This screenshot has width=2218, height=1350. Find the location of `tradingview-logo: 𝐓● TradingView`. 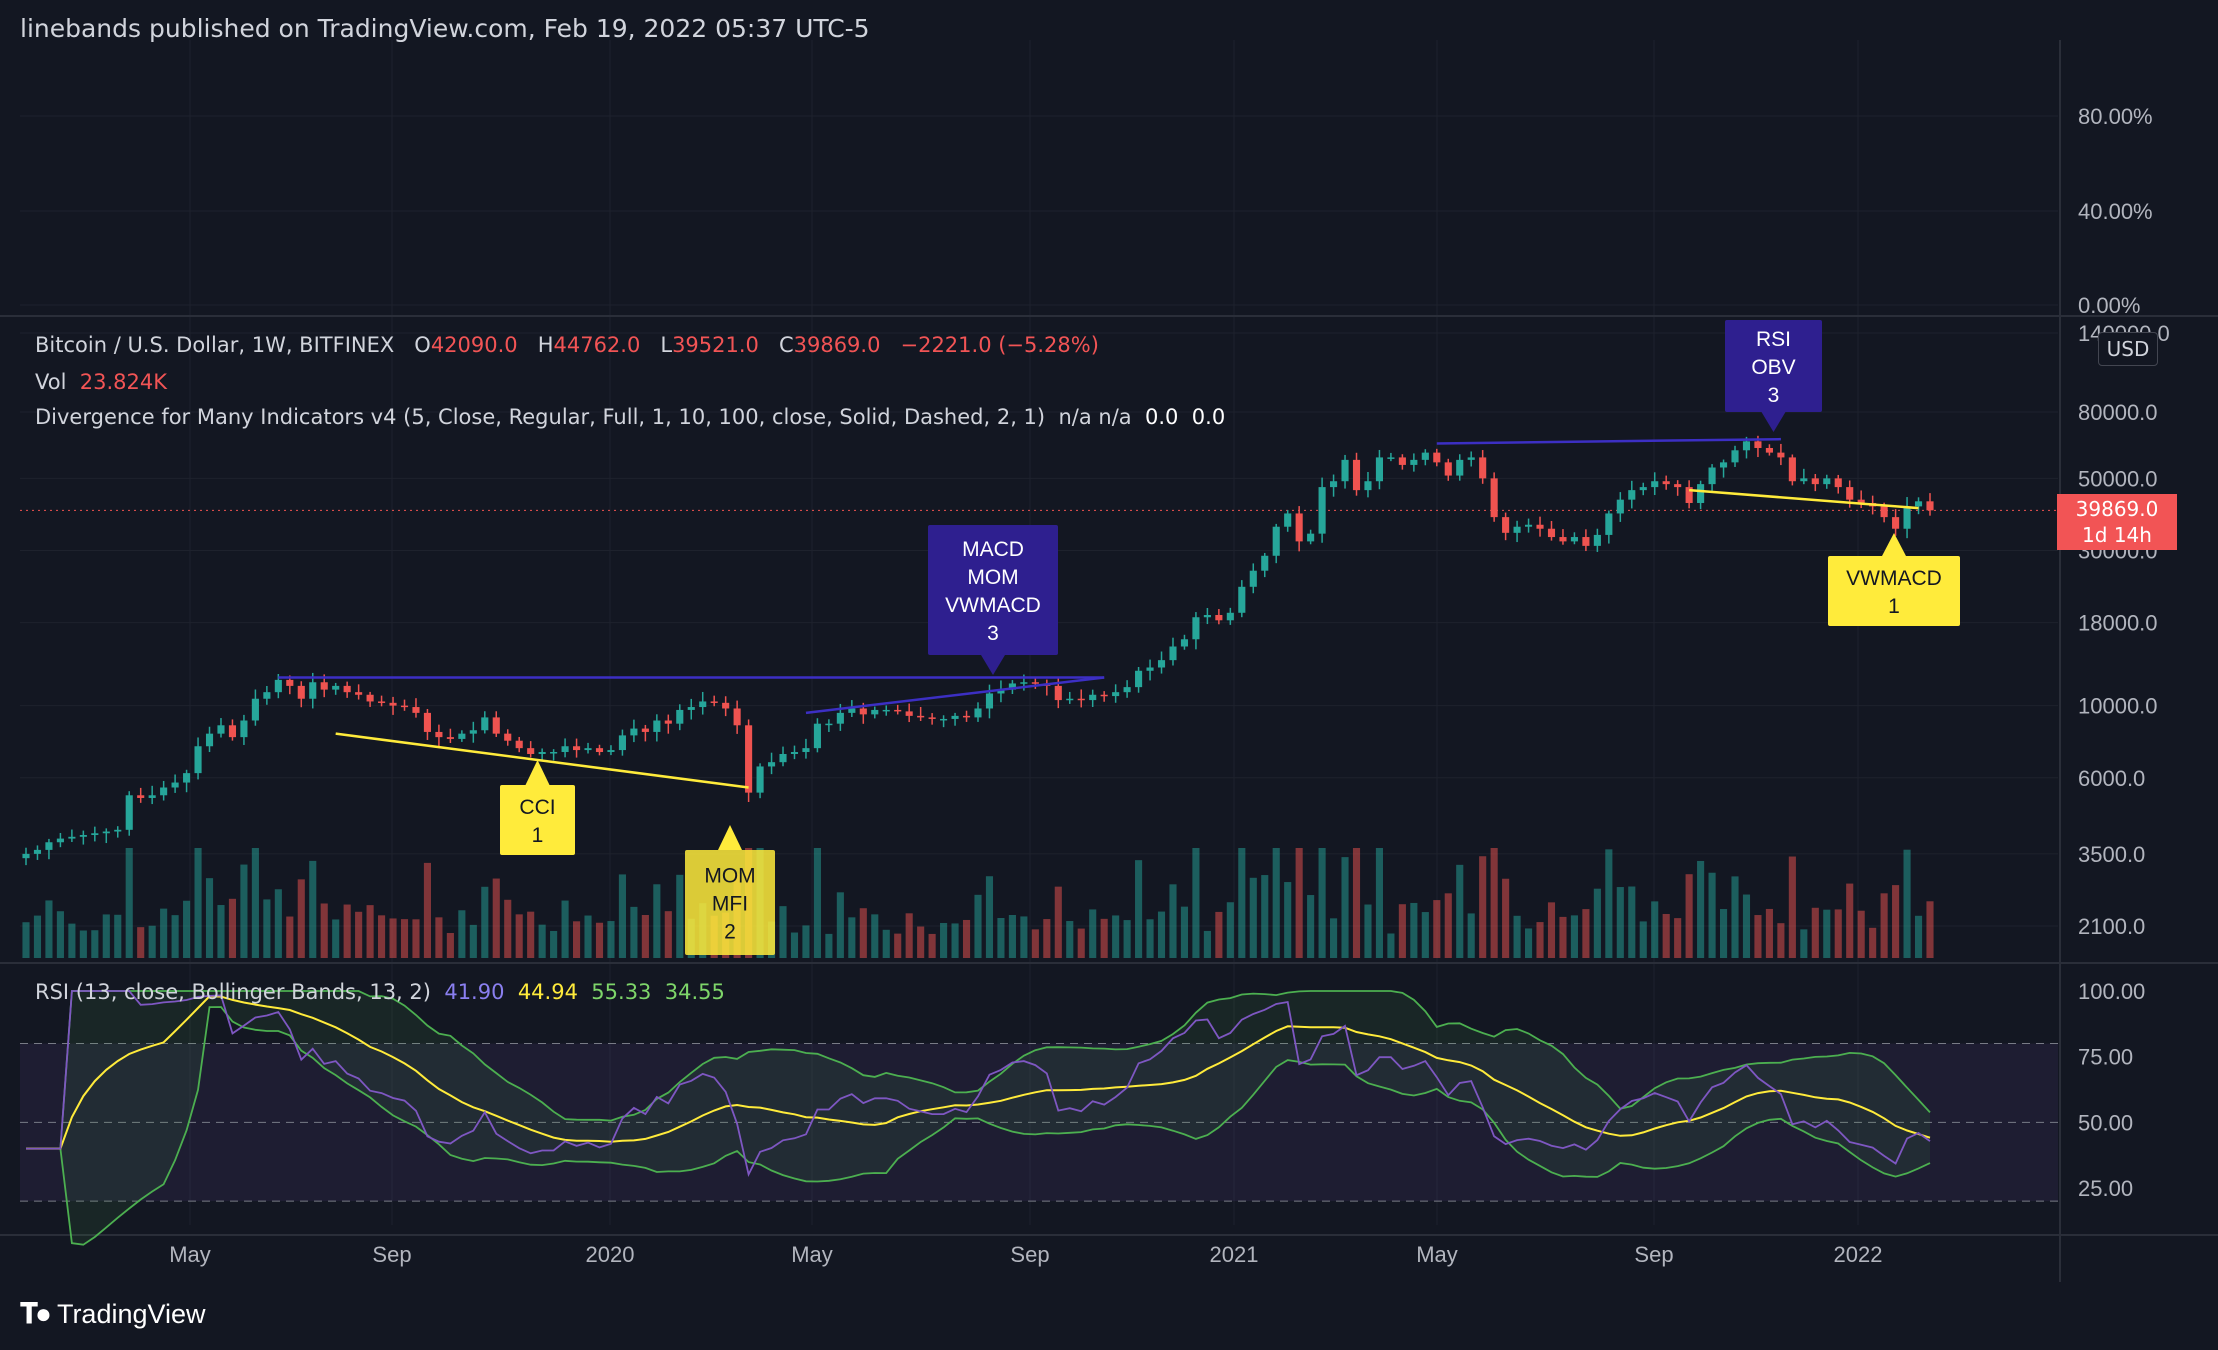

tradingview-logo: 𝐓● TradingView is located at coordinates (113, 1314).